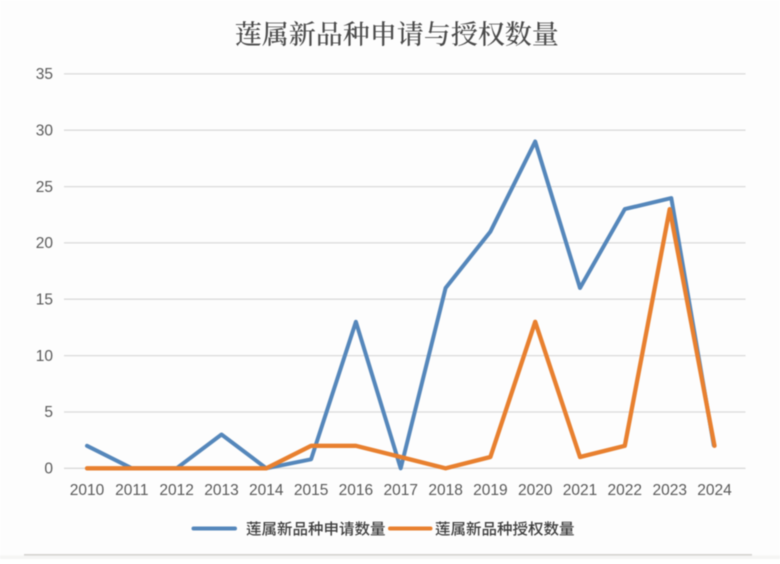 This screenshot has width=780, height=564. What do you see at coordinates (45, 243) in the screenshot?
I see `svg-text: 20` at bounding box center [45, 243].